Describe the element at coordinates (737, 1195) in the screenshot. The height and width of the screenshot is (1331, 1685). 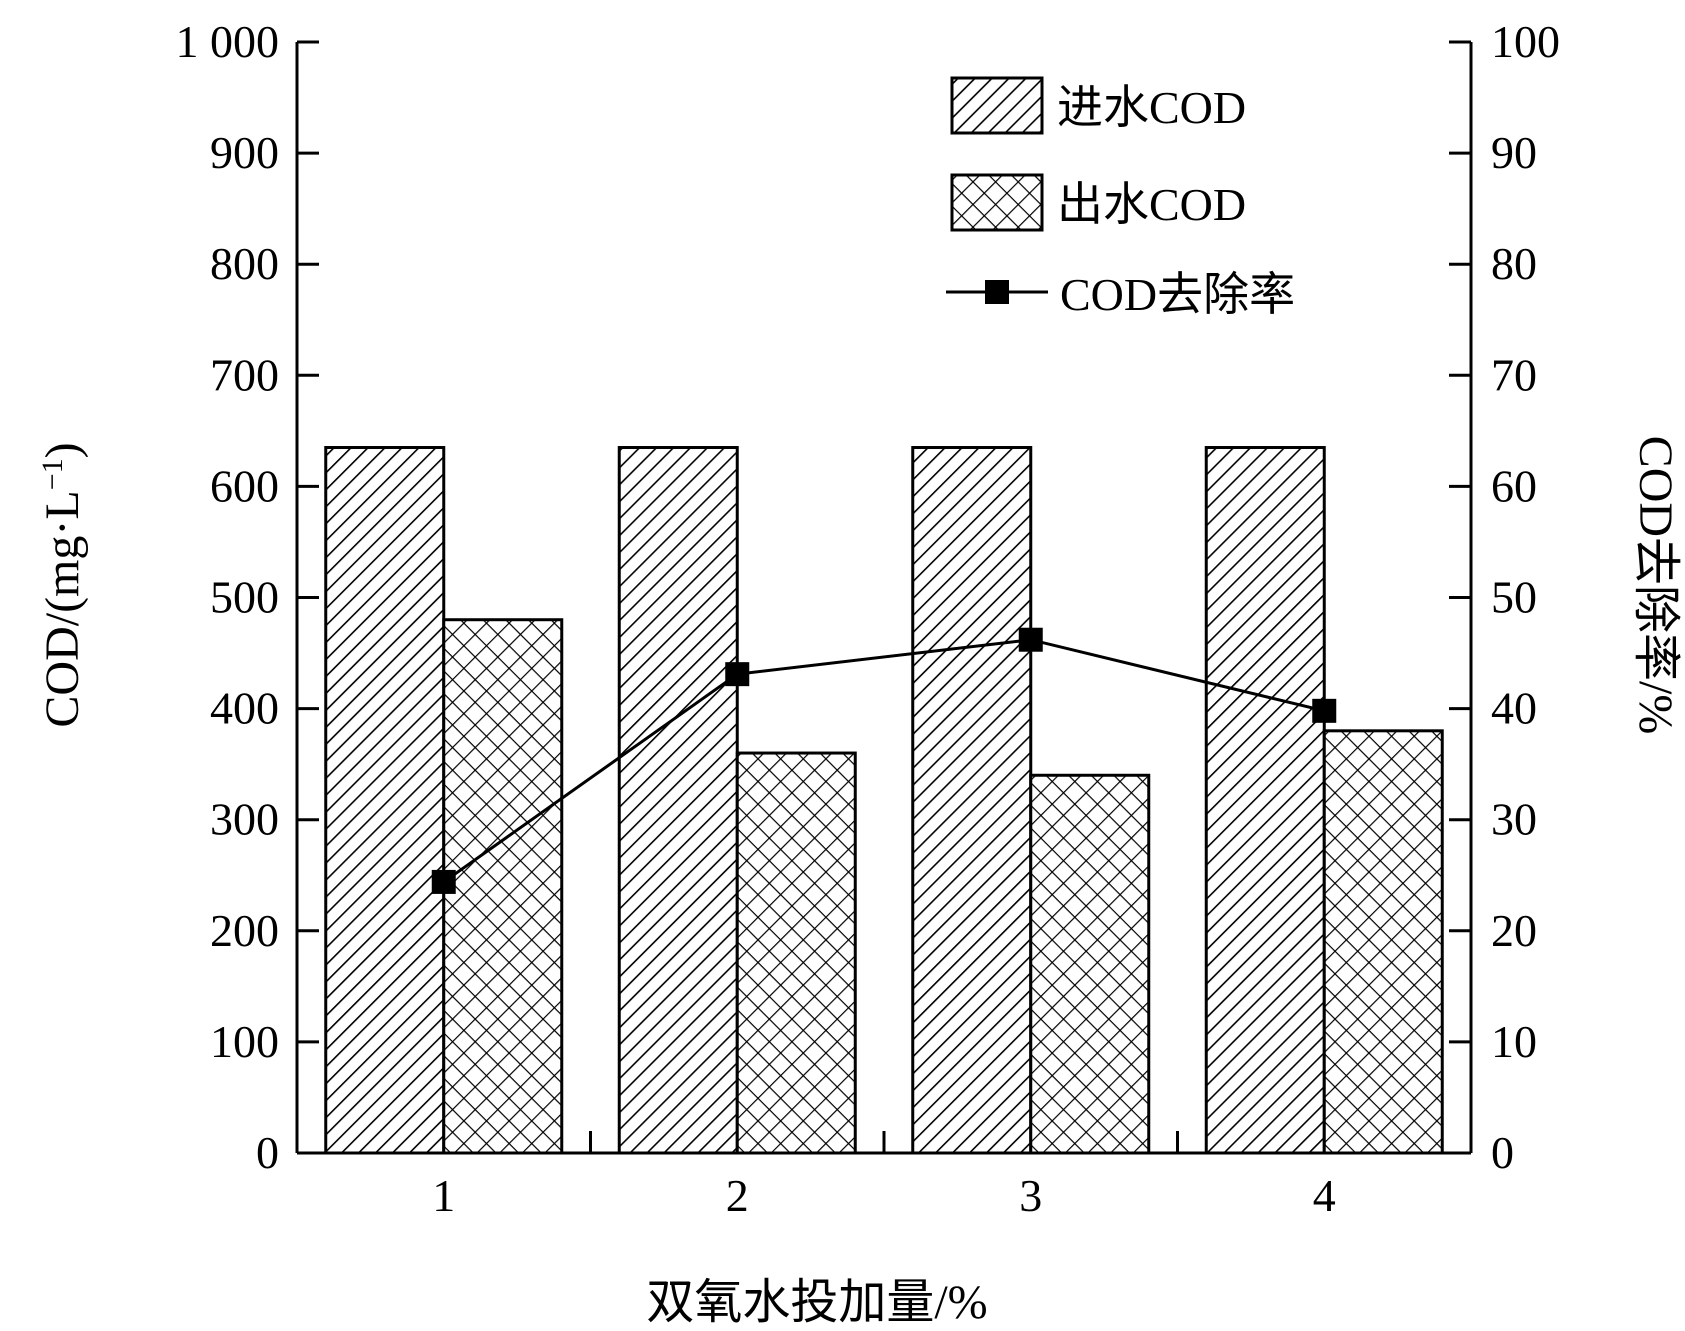
I see `x-tick-label: 2` at that location.